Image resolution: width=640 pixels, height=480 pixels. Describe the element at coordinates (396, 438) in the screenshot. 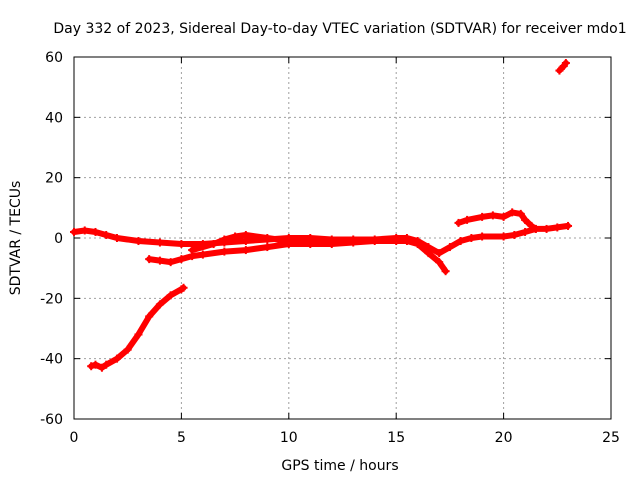

I see `x-tick-label: 15` at that location.